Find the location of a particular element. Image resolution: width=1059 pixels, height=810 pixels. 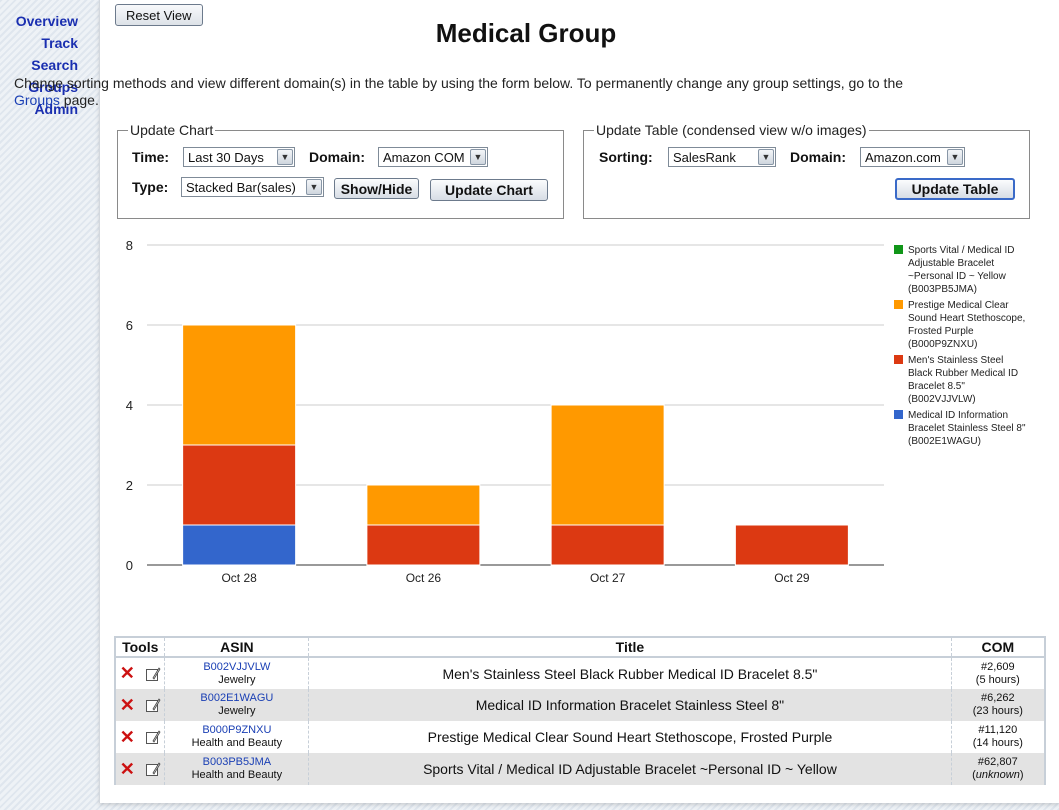

legend-label: Men's Stainless Steel is located at coordinates (955, 360).